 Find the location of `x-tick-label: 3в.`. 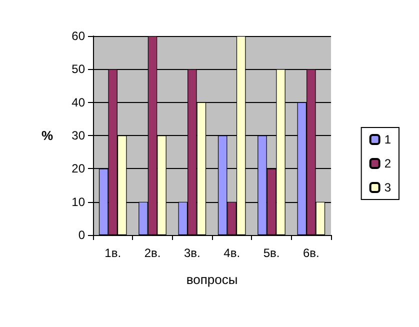

x-tick-label: 3в. is located at coordinates (192, 253).